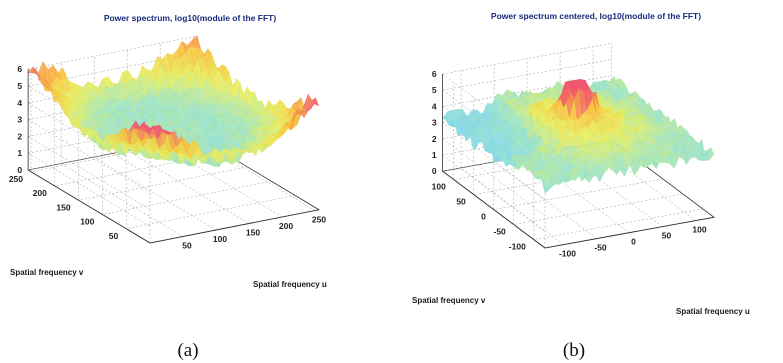 Image resolution: width=783 pixels, height=363 pixels. I want to click on panel-b-ylabel: Spatial frequency v, so click(449, 300).